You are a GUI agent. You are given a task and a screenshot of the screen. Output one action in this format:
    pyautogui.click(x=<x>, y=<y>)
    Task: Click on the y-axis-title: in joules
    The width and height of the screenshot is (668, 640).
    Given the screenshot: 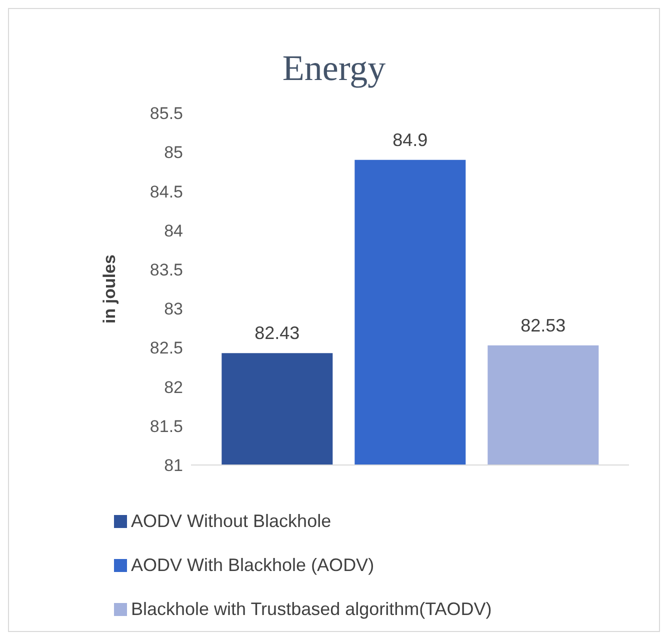 What is the action you would take?
    pyautogui.click(x=110, y=289)
    